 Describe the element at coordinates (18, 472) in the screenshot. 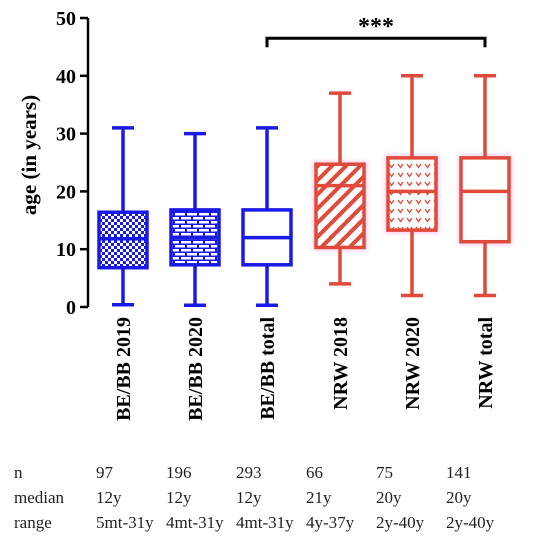

I see `stats-row-label: n` at that location.